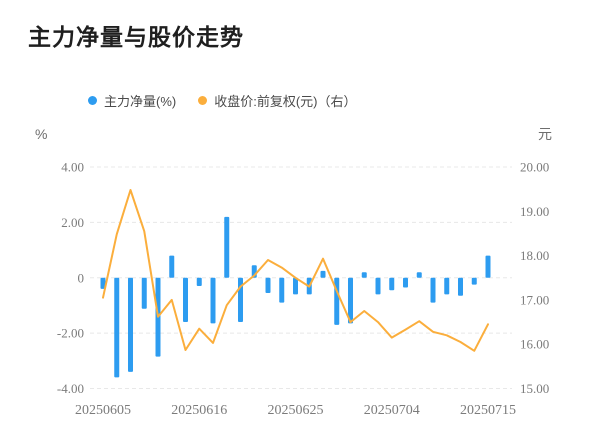  Describe the element at coordinates (534, 388) in the screenshot. I see `right-axis-tick: 15.00` at that location.